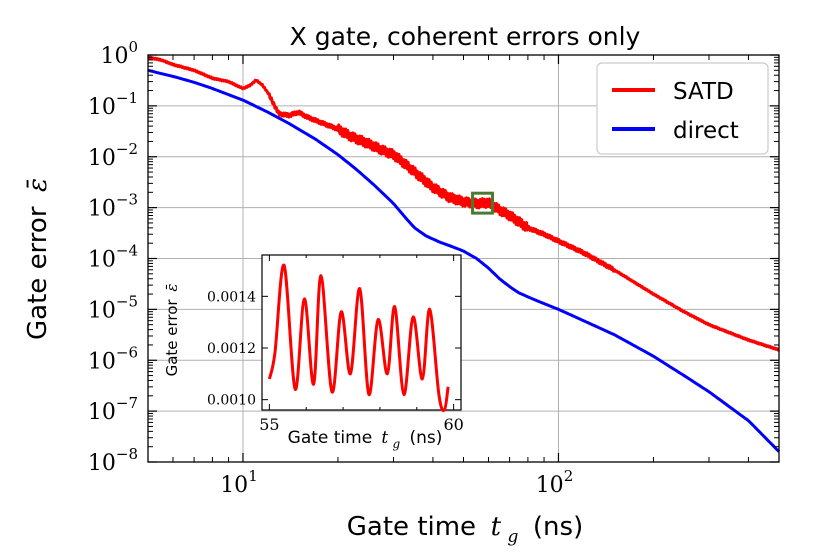 The width and height of the screenshot is (830, 554). Describe the element at coordinates (269, 424) in the screenshot. I see `inset-x-tick-label: 55` at that location.